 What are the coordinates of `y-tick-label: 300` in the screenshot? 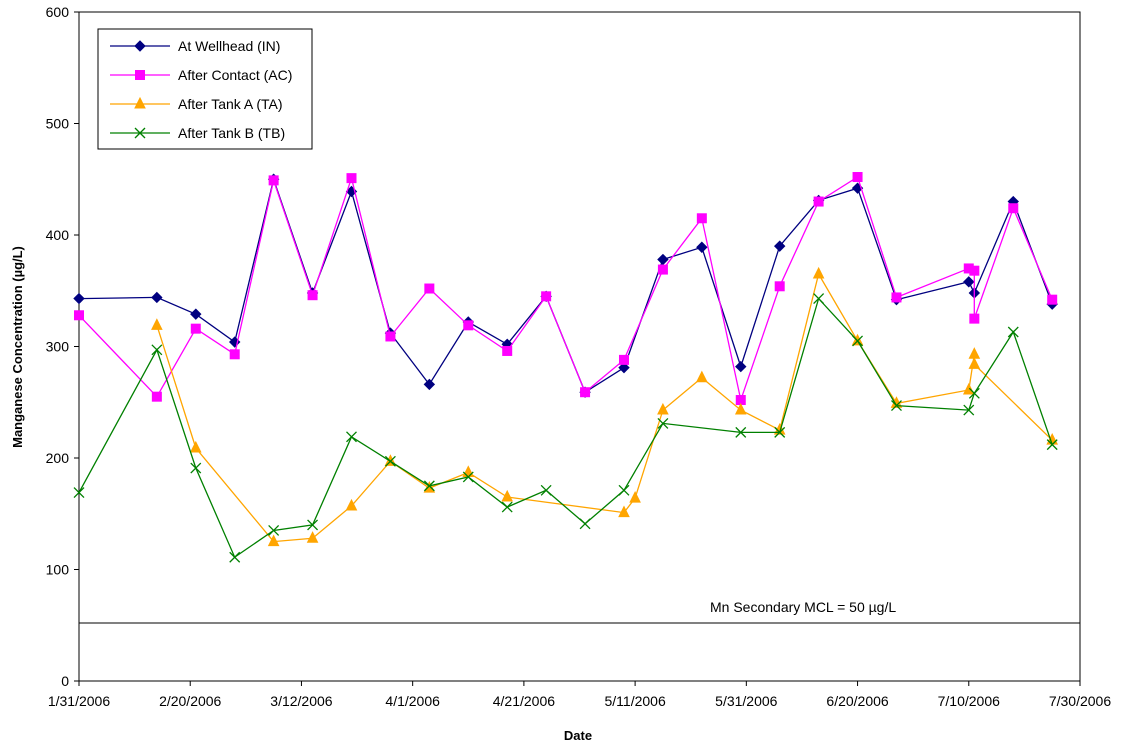 It's located at (58, 347).